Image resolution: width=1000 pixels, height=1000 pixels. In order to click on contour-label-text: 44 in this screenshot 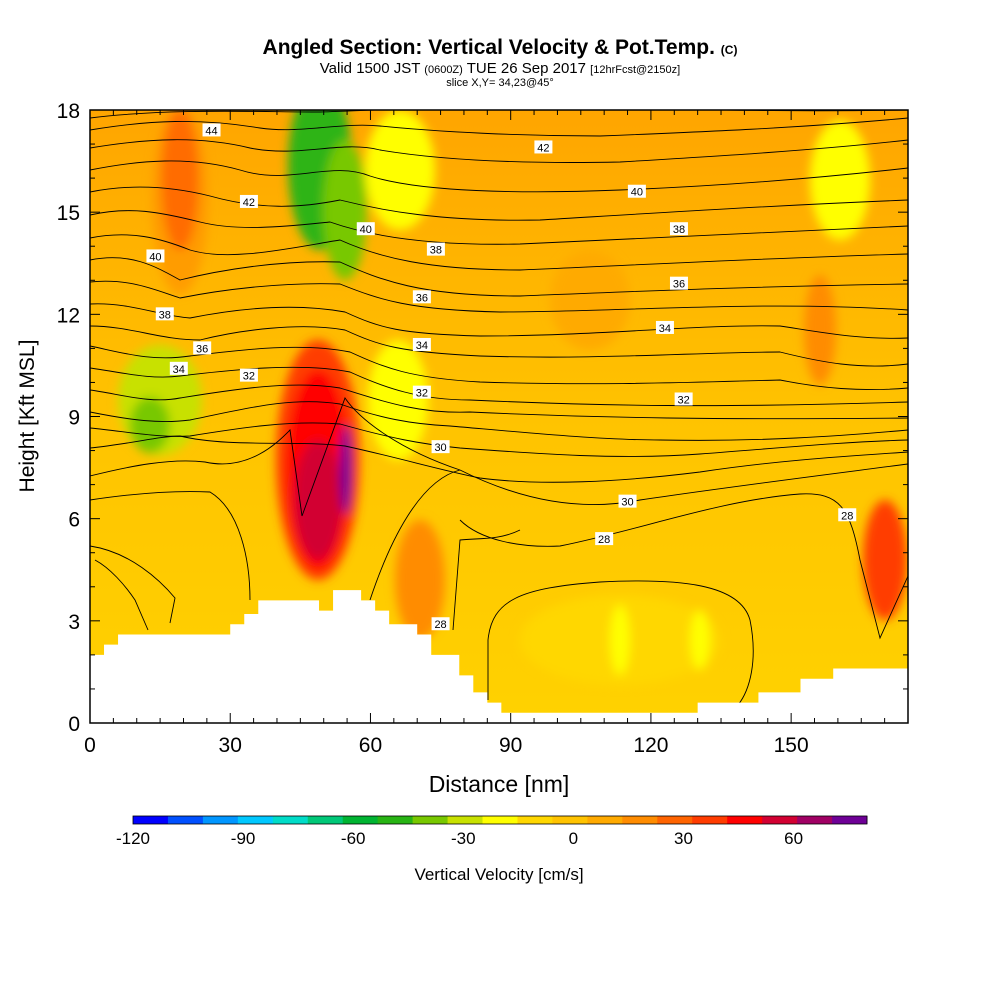, I will do `click(211, 131)`.